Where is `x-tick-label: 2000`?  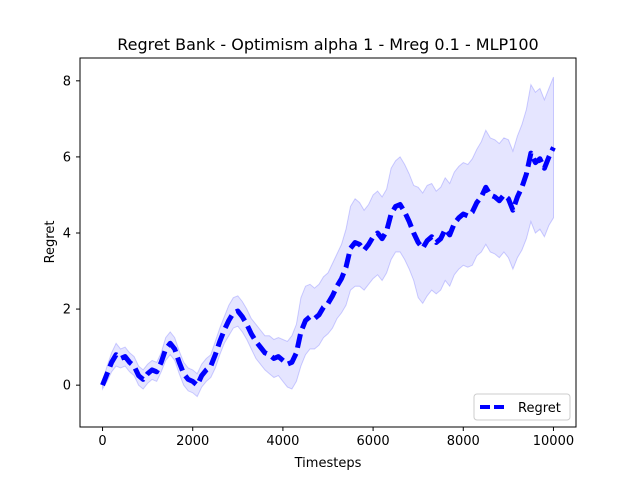 x-tick-label: 2000 is located at coordinates (192, 441).